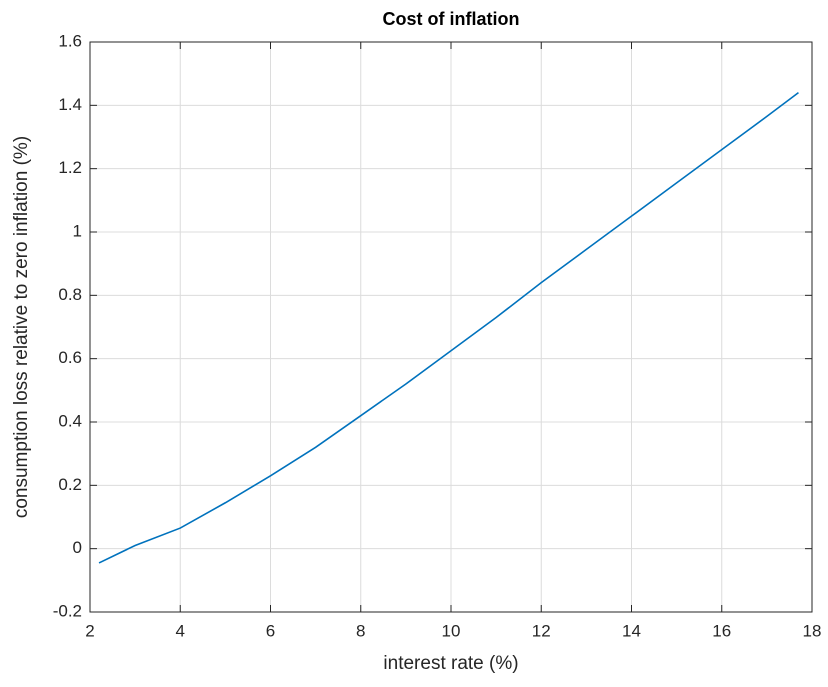 The width and height of the screenshot is (828, 687). Describe the element at coordinates (631, 630) in the screenshot. I see `x-tick-label: 14` at that location.